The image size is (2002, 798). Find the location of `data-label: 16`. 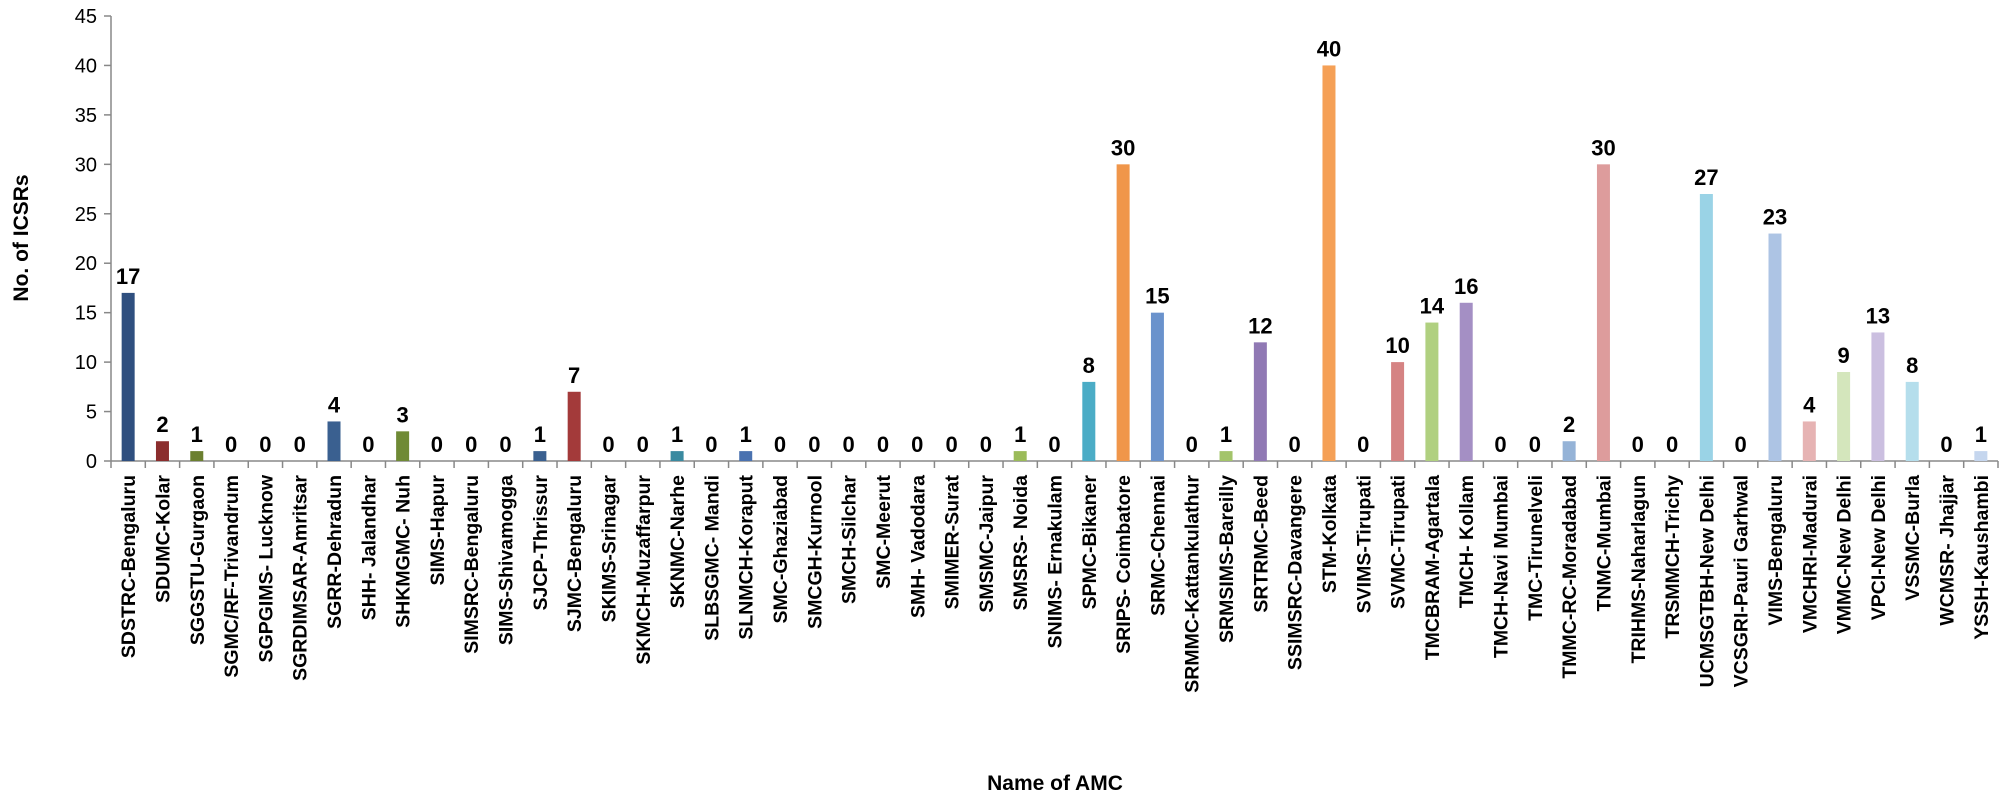

data-label: 16 is located at coordinates (1466, 286).